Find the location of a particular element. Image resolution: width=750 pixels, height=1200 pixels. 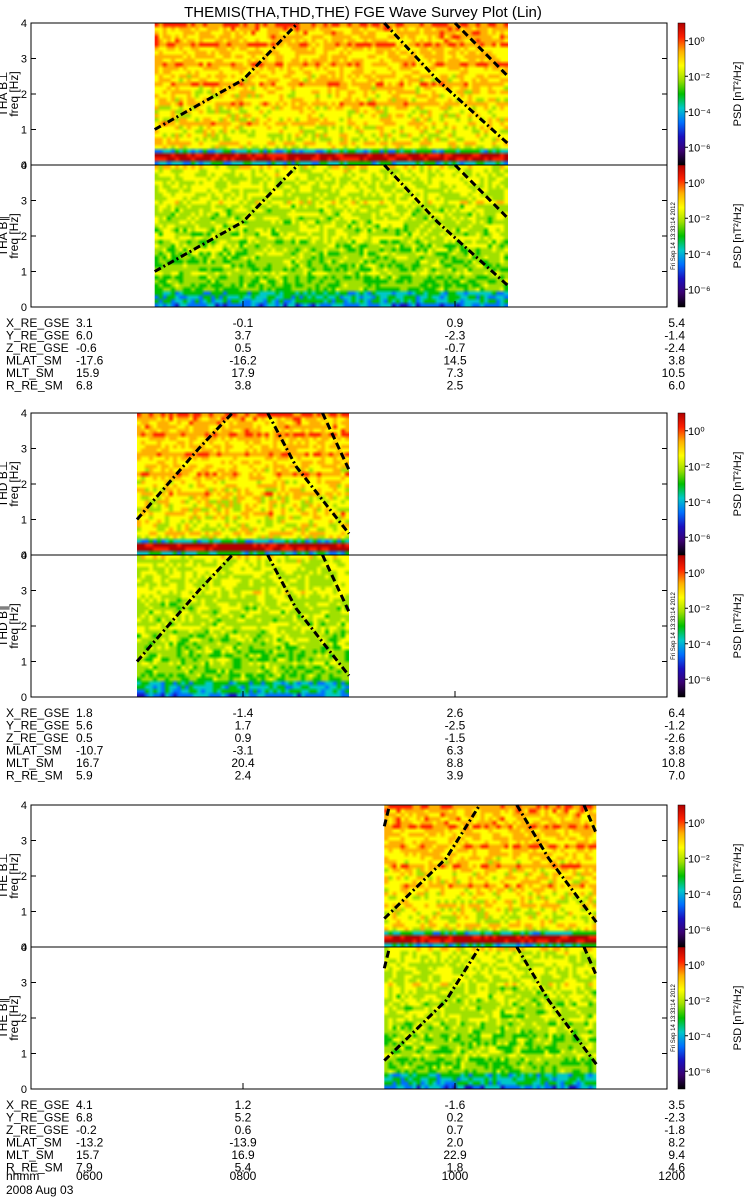

ephemeris-value: -2.5 is located at coordinates (455, 726).